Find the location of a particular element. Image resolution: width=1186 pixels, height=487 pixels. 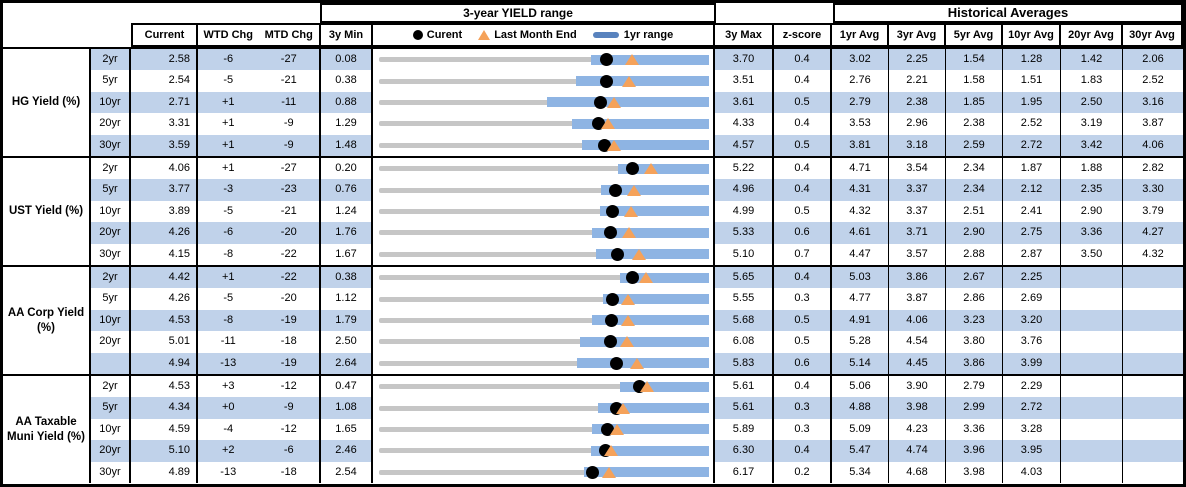

current-cell: 2.58 is located at coordinates (164, 60).